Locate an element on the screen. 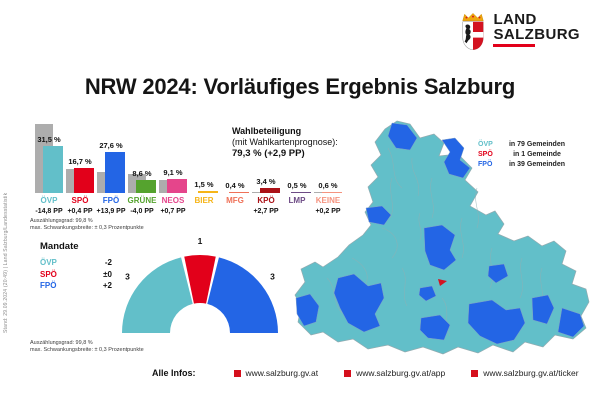 This screenshot has height=400, width=600. bar-value-label: 0,5 % is located at coordinates (297, 185).